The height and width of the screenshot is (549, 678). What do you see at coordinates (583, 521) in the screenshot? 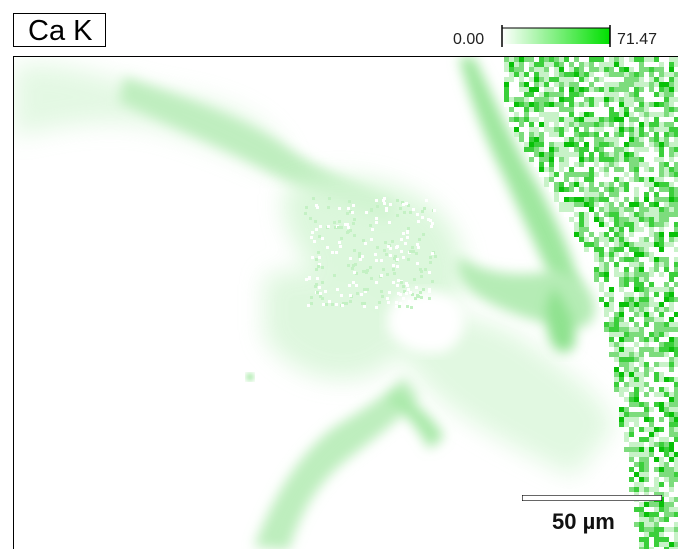
I see `scalebar-label: 50 µm` at bounding box center [583, 521].